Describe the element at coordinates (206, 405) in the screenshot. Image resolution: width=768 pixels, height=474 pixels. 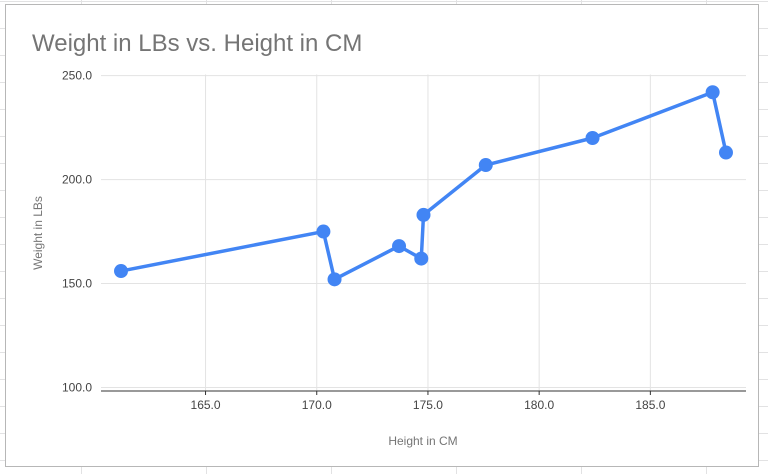
I see `x-tick-label: 165.0` at that location.